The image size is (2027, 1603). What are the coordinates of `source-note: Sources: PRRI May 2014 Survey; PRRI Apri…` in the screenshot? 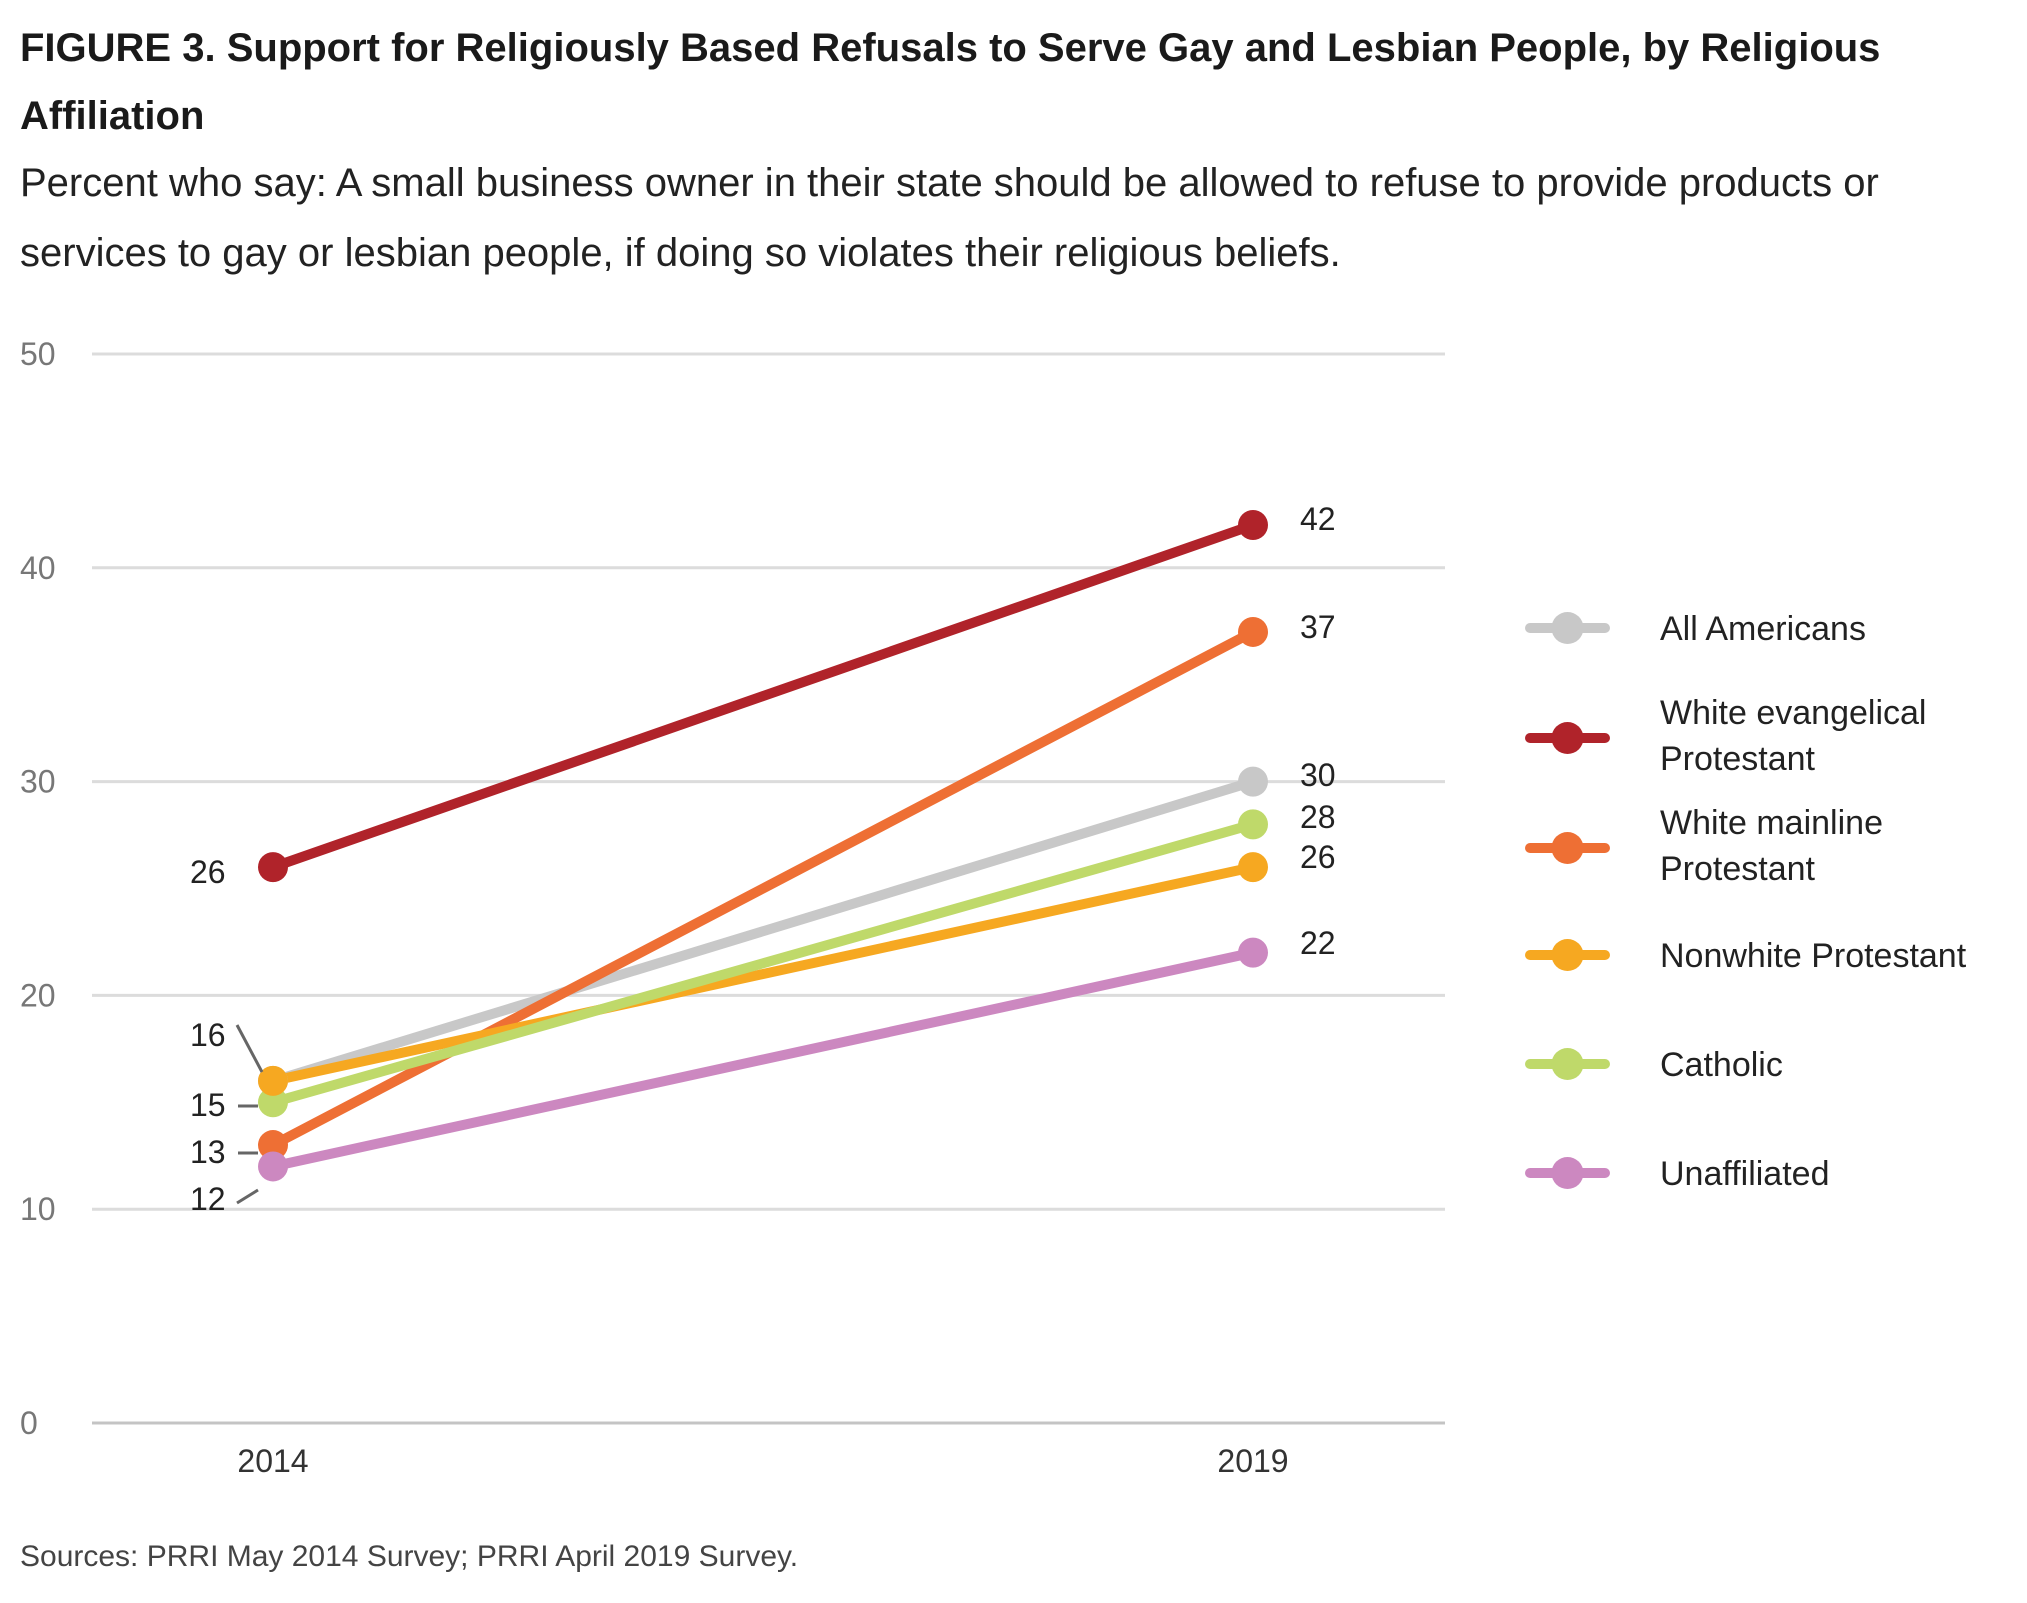 It's located at (409, 1556).